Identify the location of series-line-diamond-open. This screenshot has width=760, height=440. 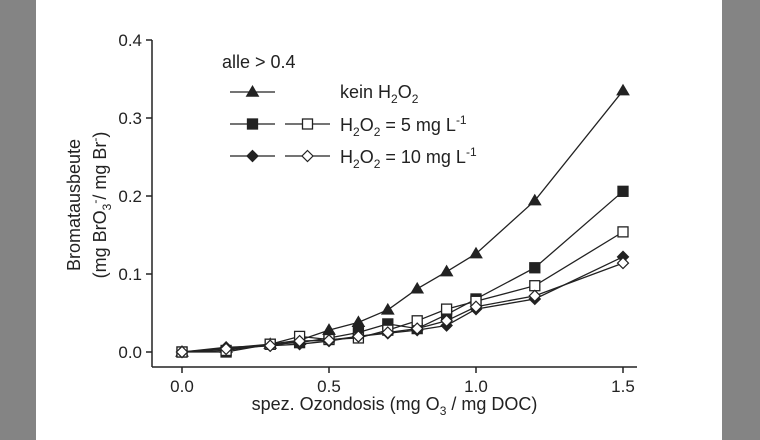
(402, 307).